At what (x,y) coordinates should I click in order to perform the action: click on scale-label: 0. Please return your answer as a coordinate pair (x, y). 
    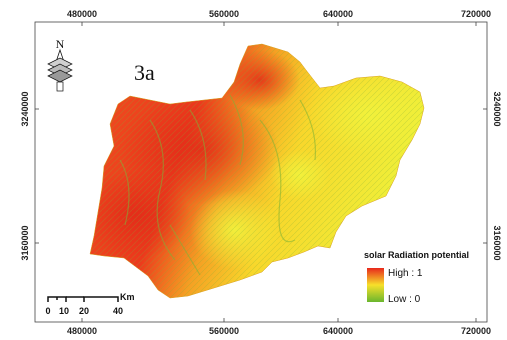
    Looking at the image, I should click on (47, 311).